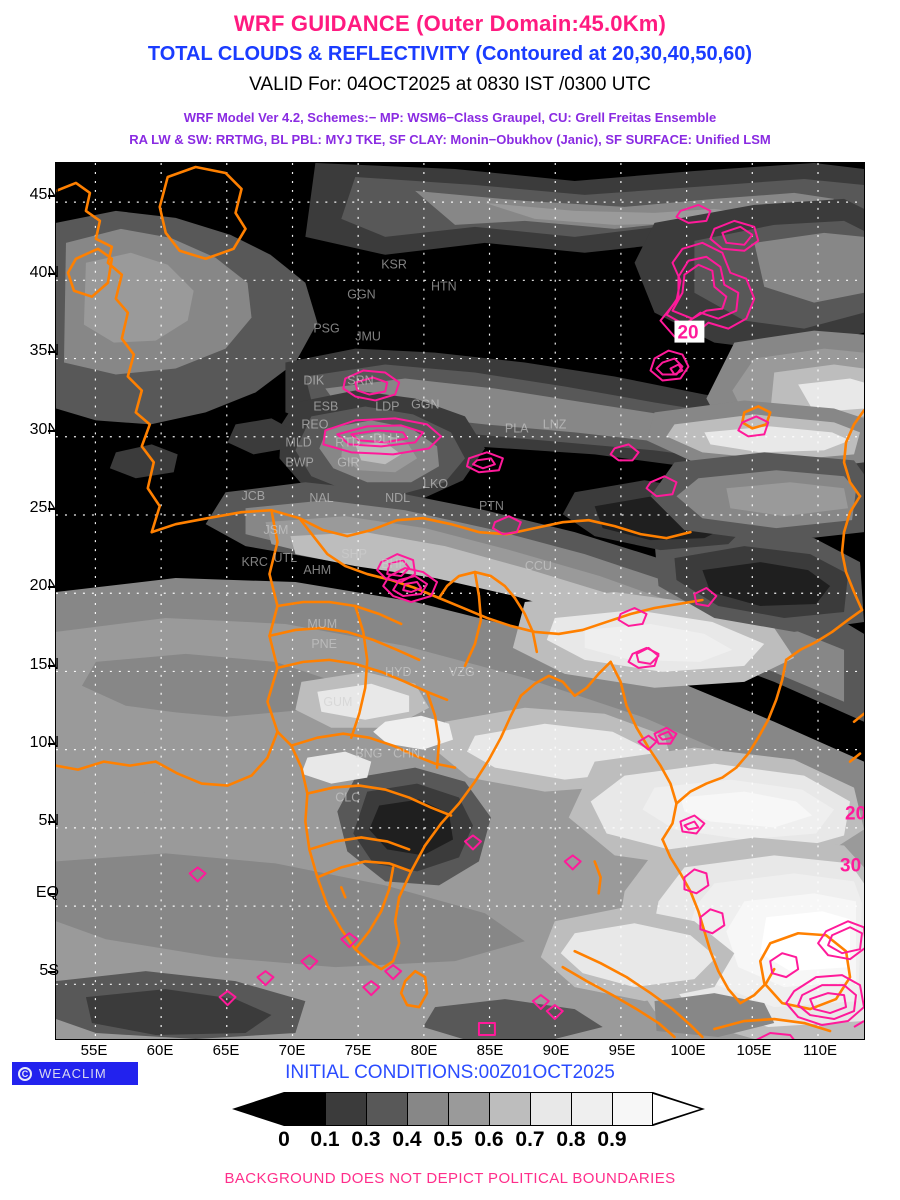 The image size is (900, 1200). What do you see at coordinates (51, 509) in the screenshot?
I see `lat-tick-25N` at bounding box center [51, 509].